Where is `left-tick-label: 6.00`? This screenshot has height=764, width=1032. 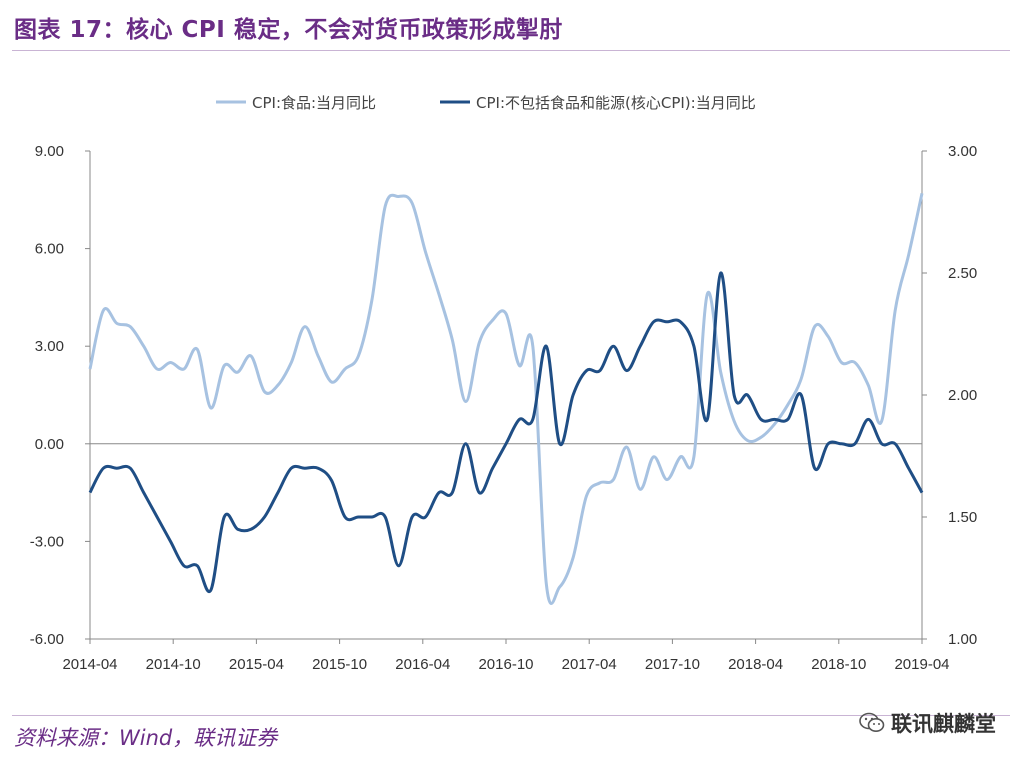 left-tick-label: 6.00 is located at coordinates (49, 249).